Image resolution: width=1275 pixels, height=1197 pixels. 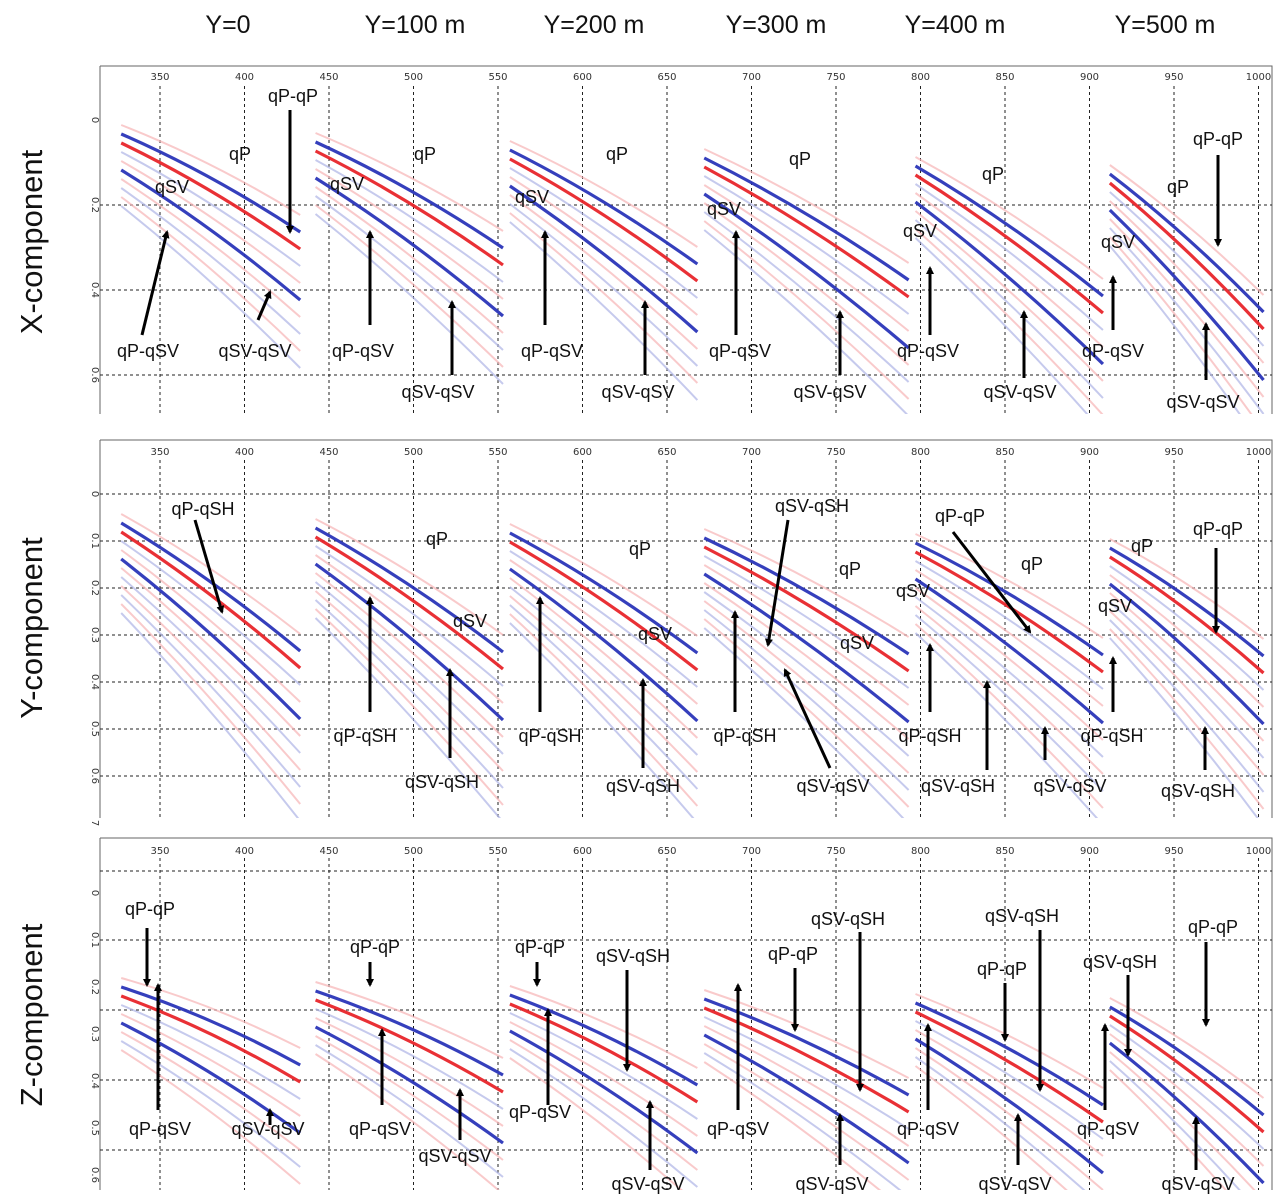 I want to click on column-header-y300: Y=300 m, so click(x=776, y=25).